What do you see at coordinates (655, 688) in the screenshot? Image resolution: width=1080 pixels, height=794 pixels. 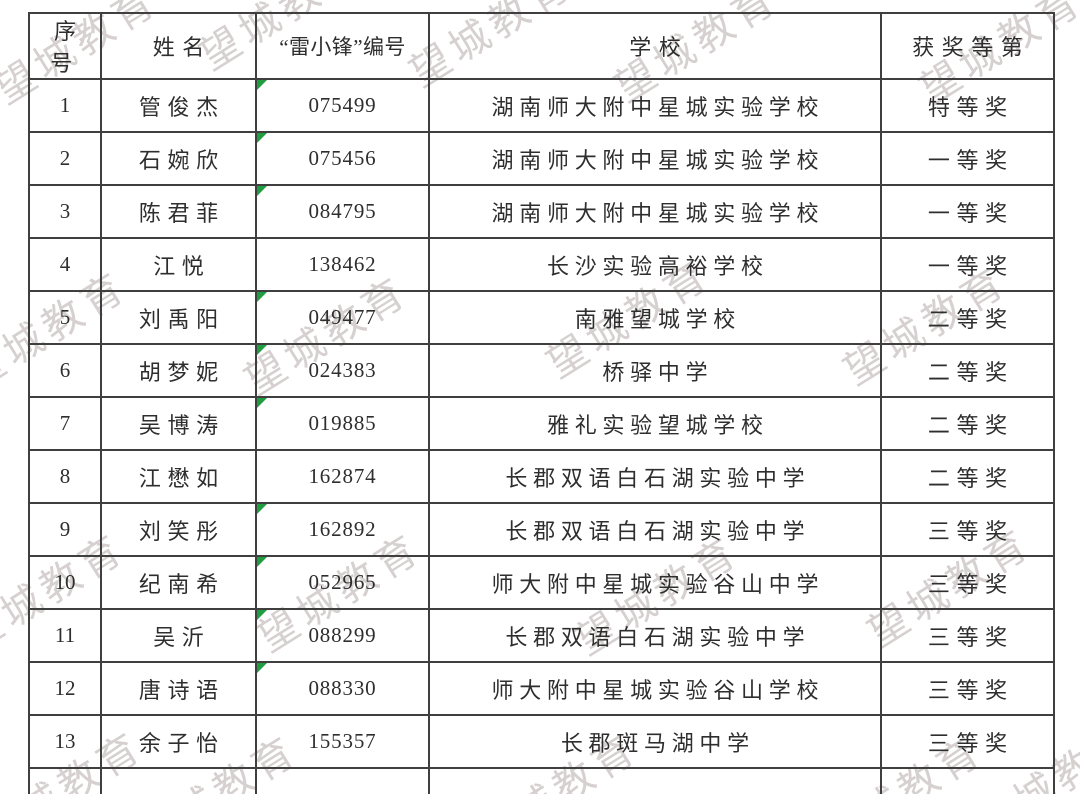 I see `cell-school: 师大附中星城实验谷山学校` at bounding box center [655, 688].